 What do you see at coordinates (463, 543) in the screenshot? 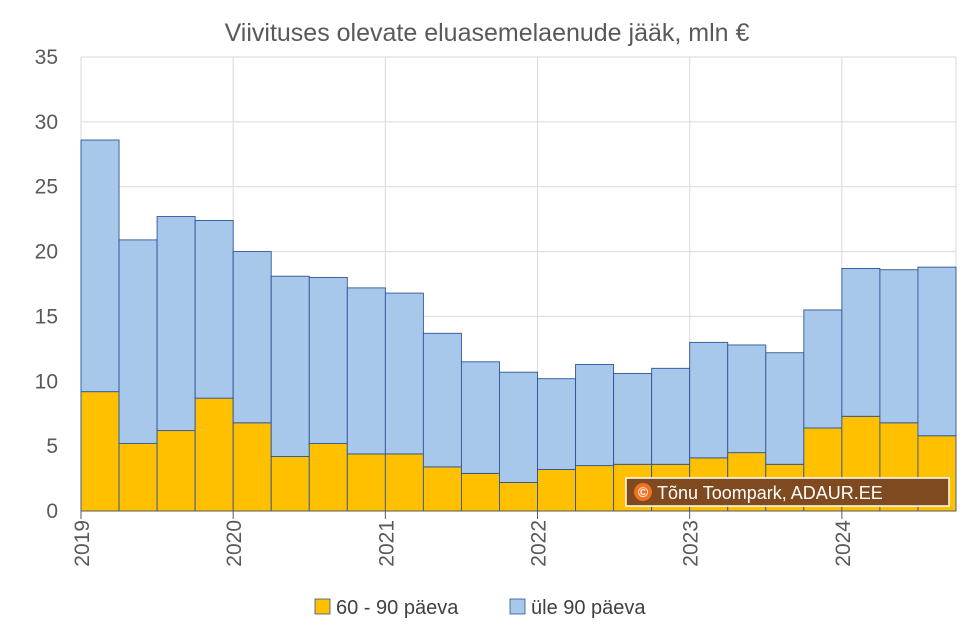
I see `x-axis-ticks: 2019 2020 2021 2022 2023 2024` at bounding box center [463, 543].